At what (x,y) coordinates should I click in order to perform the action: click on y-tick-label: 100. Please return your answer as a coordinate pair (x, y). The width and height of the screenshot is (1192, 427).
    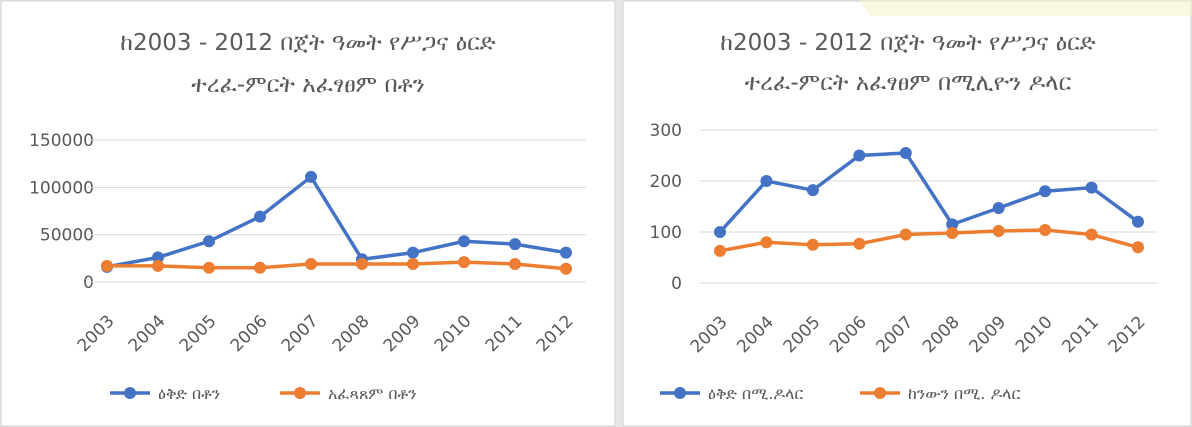
    Looking at the image, I should click on (666, 233).